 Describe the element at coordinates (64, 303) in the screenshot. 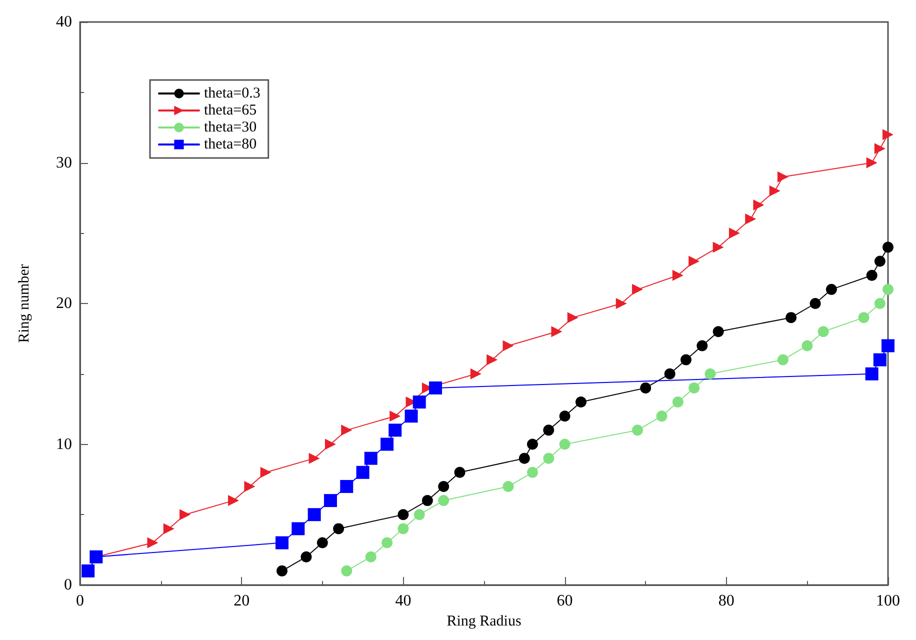

I see `y-tick-label: 20` at that location.